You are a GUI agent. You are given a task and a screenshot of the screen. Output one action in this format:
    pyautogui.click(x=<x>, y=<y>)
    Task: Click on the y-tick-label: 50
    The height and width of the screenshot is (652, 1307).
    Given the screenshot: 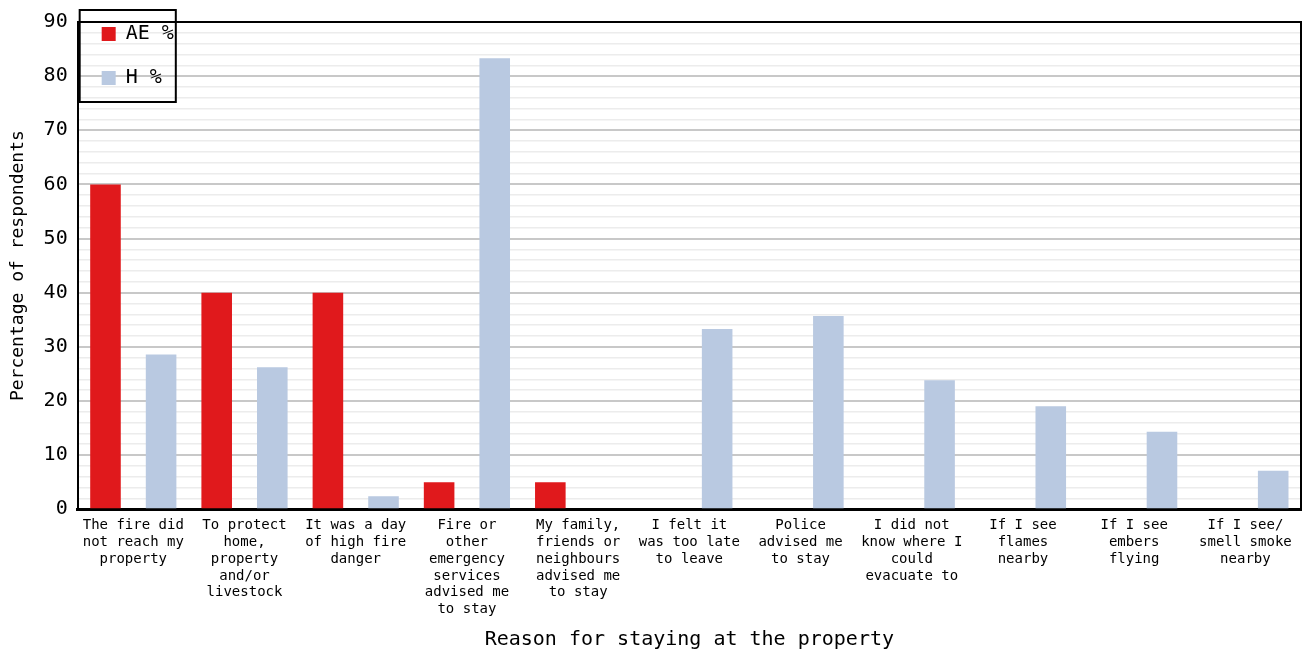 What is the action you would take?
    pyautogui.click(x=55, y=236)
    